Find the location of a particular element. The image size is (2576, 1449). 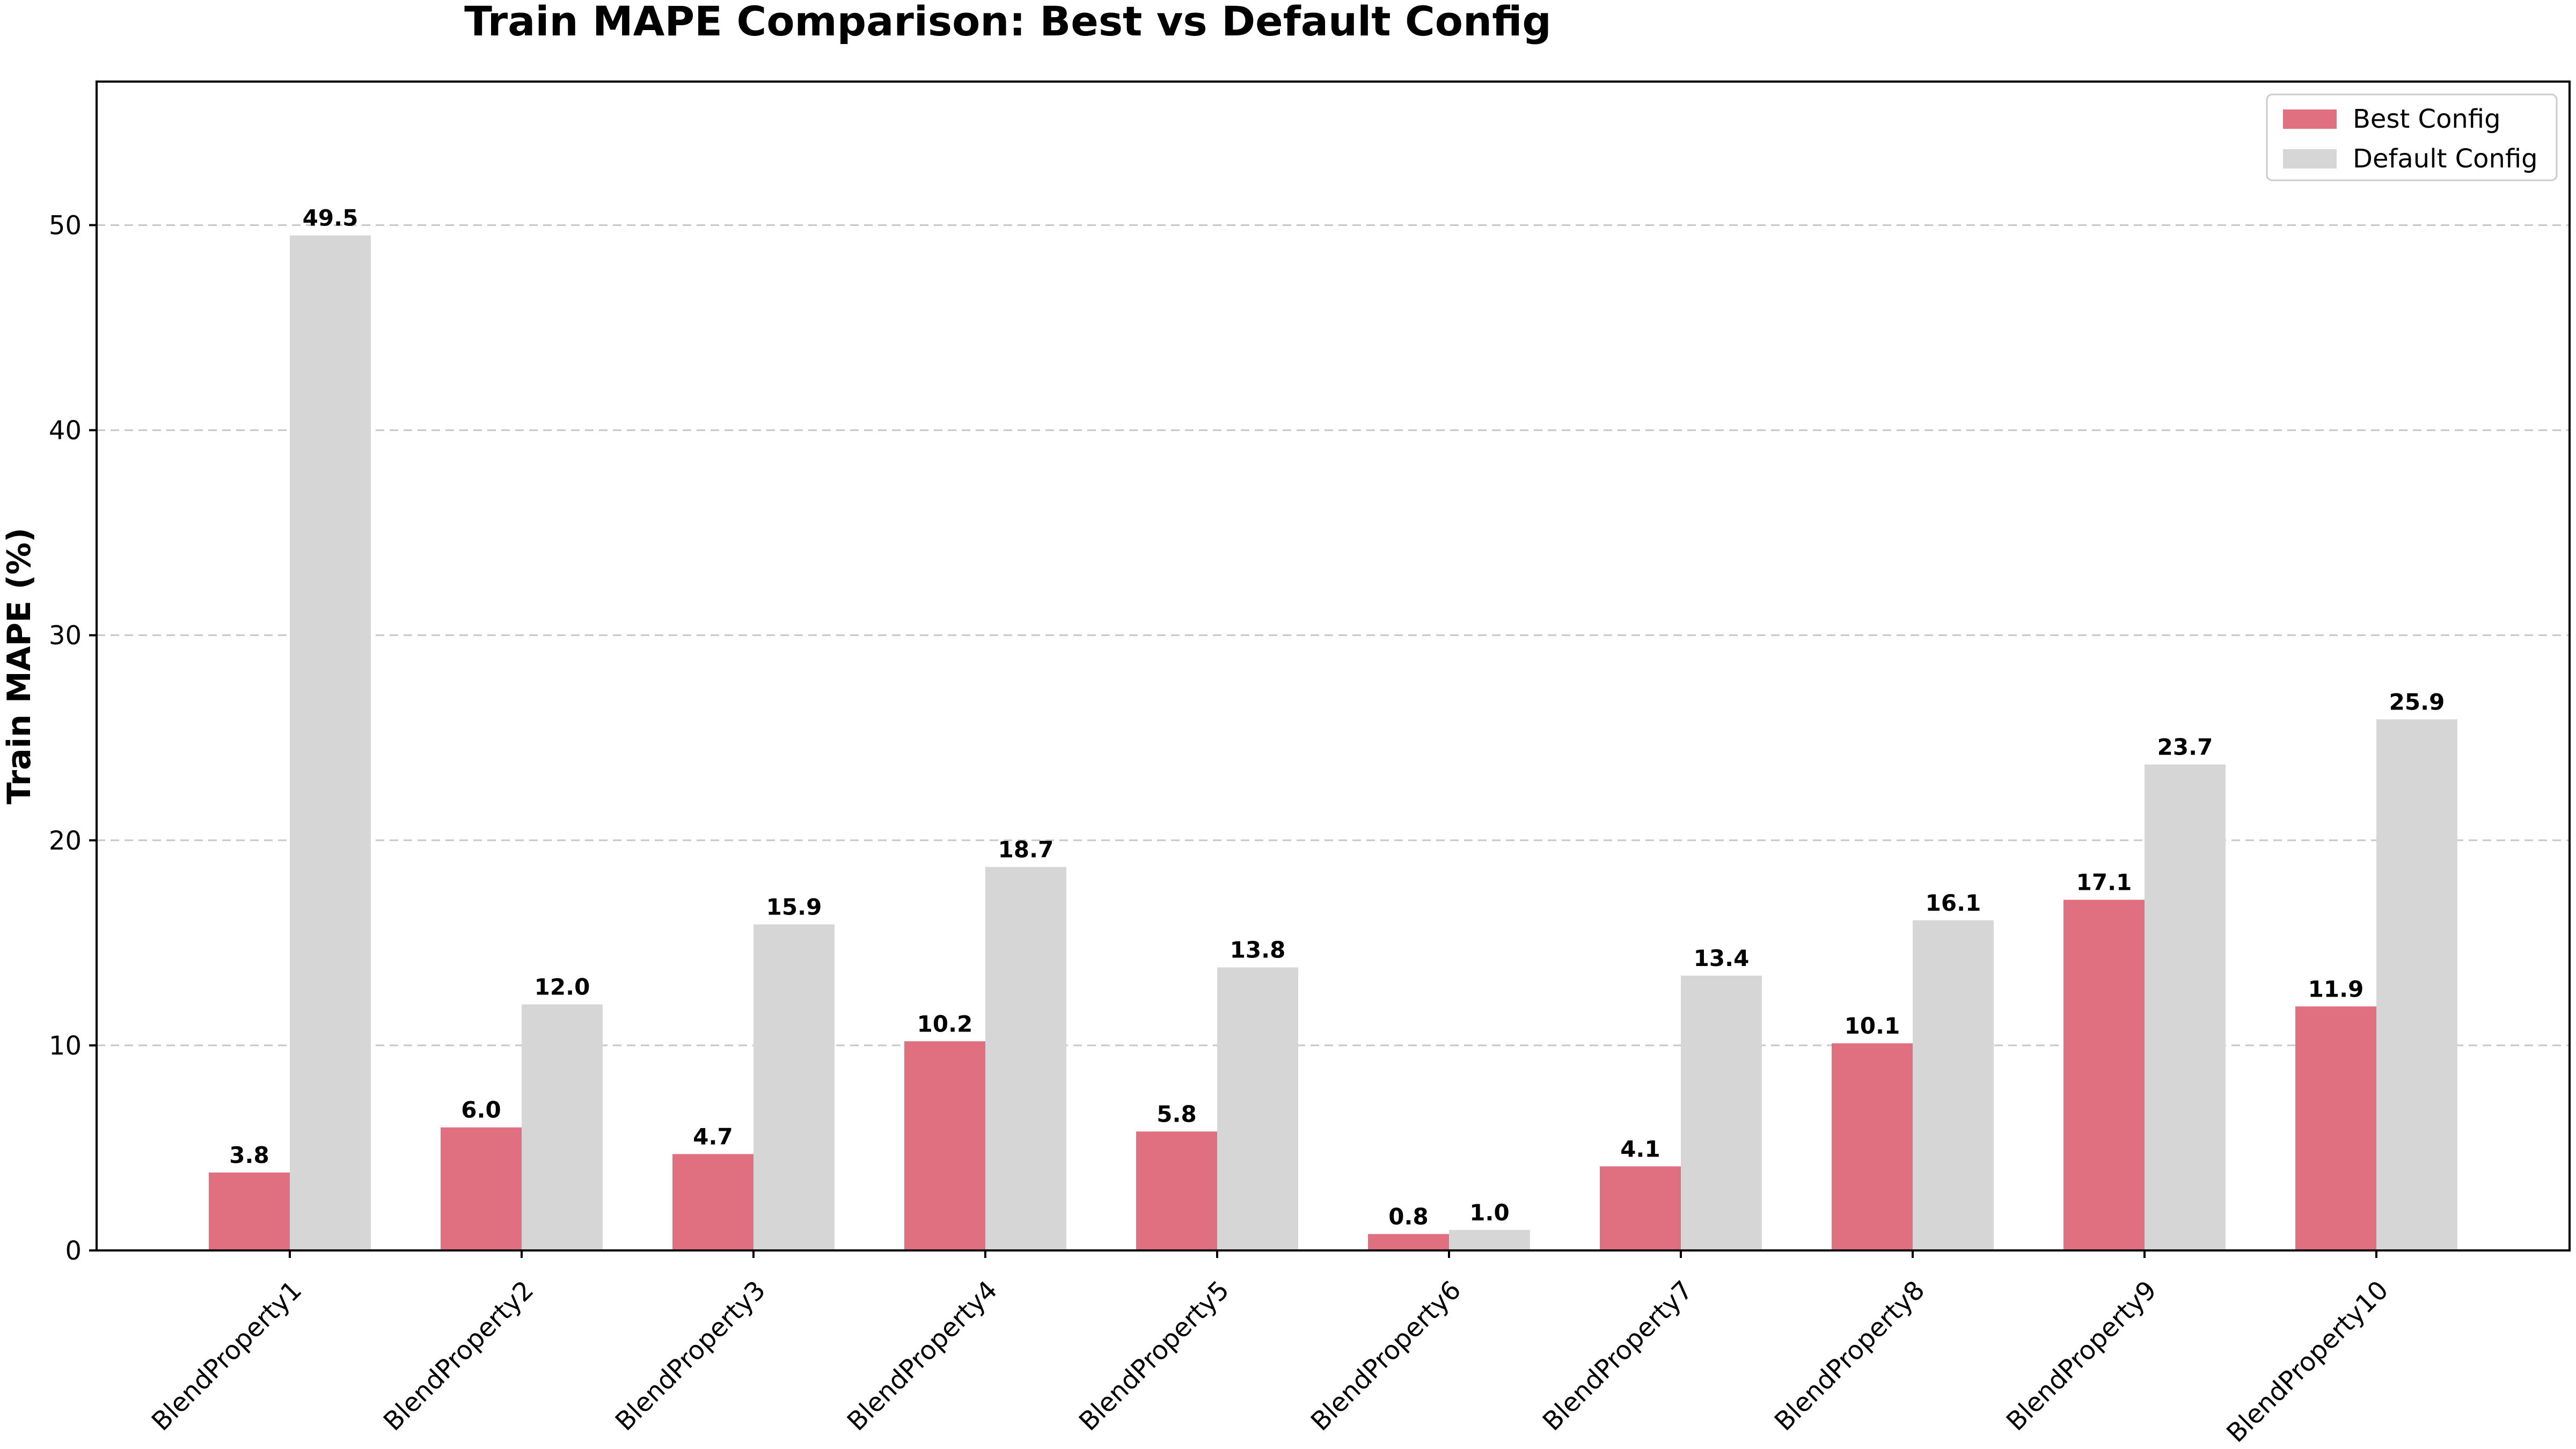

data-label-default-2: 12.0 is located at coordinates (562, 987).